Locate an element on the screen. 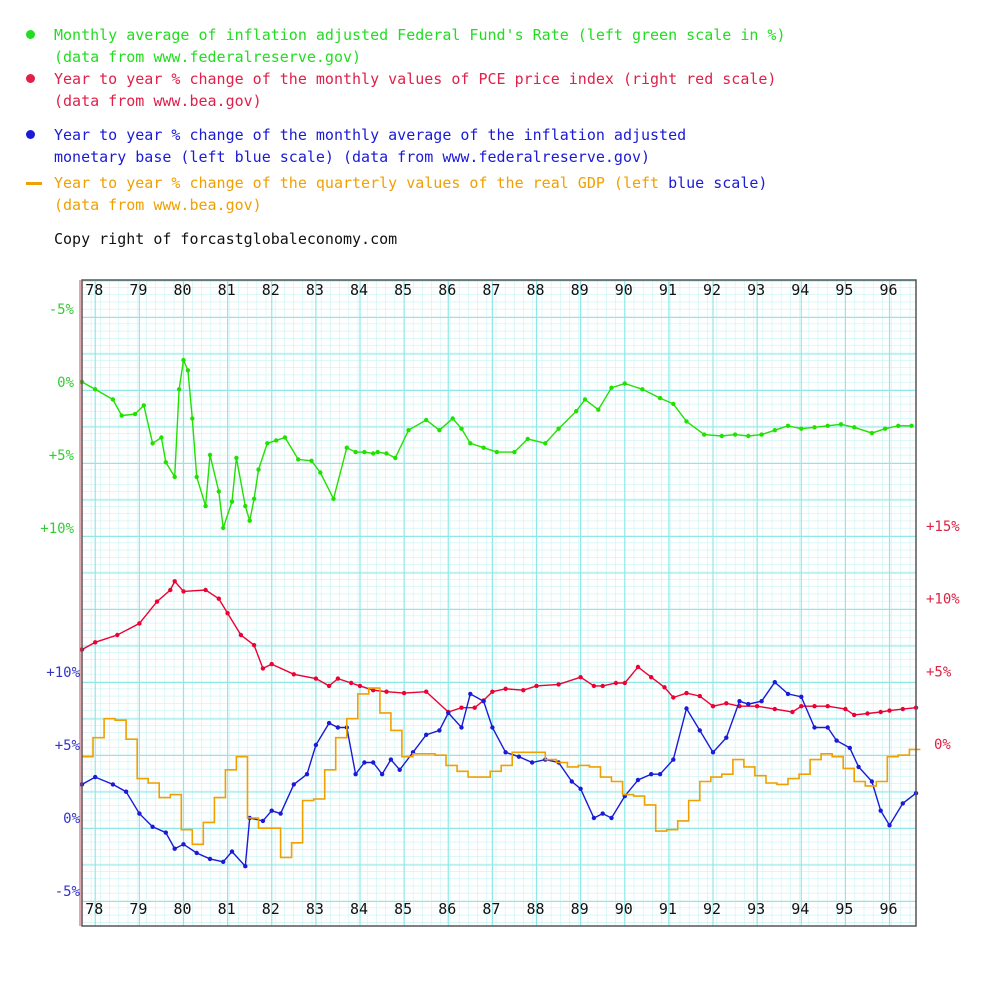 This screenshot has height=1000, width=1000. x-tick-label: 95 is located at coordinates (844, 290).